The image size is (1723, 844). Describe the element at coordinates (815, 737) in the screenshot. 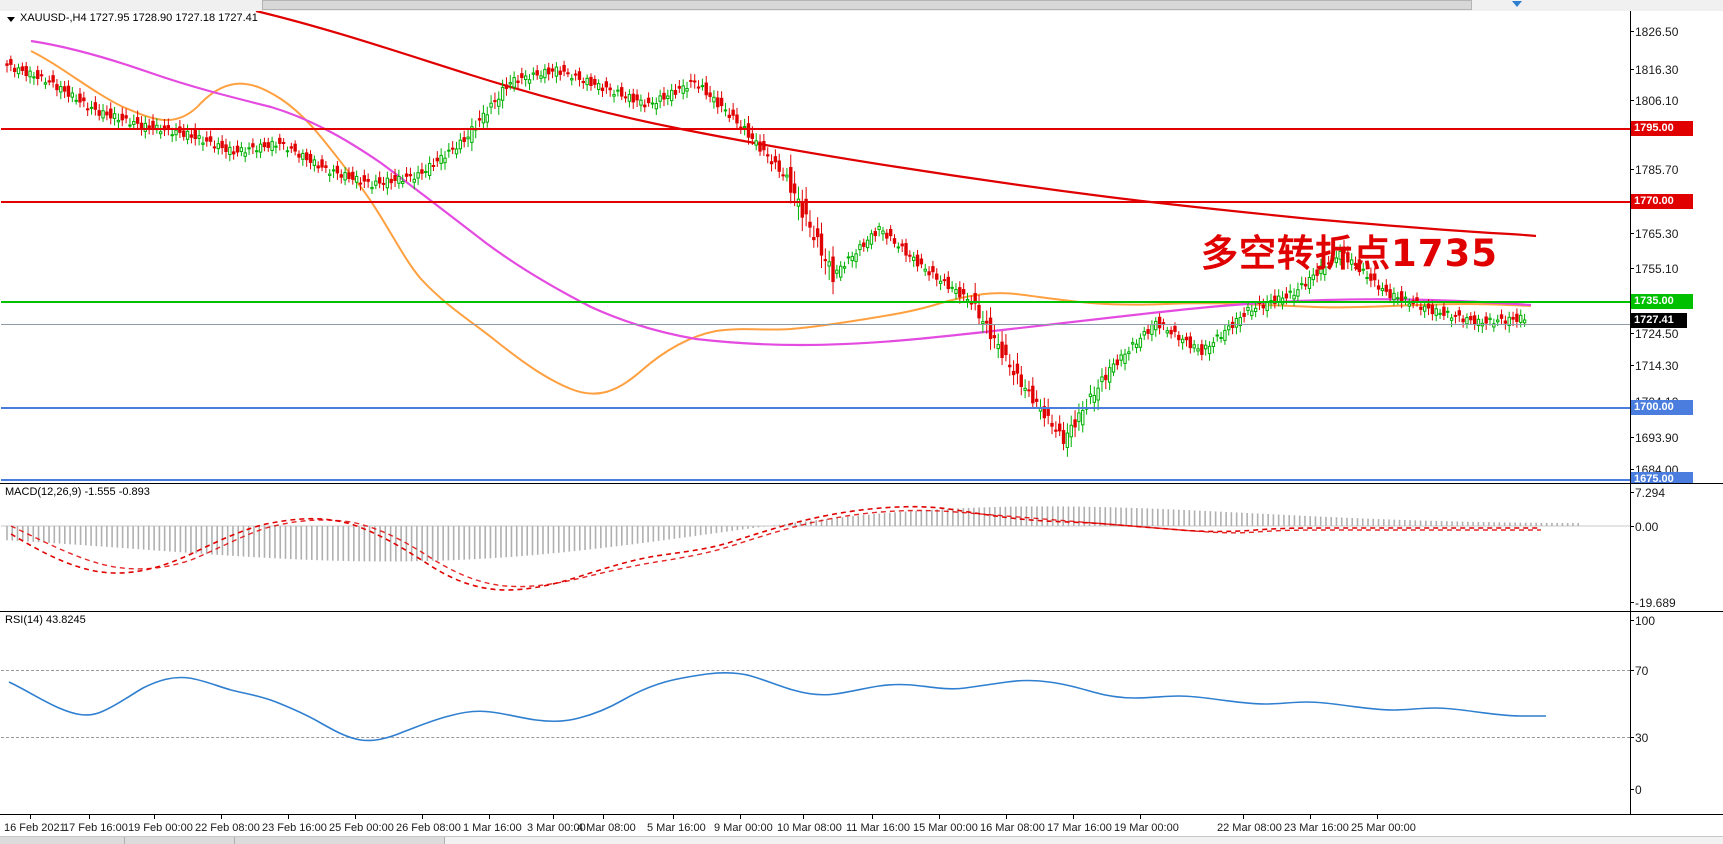

I see `rsi-level-30-line` at that location.